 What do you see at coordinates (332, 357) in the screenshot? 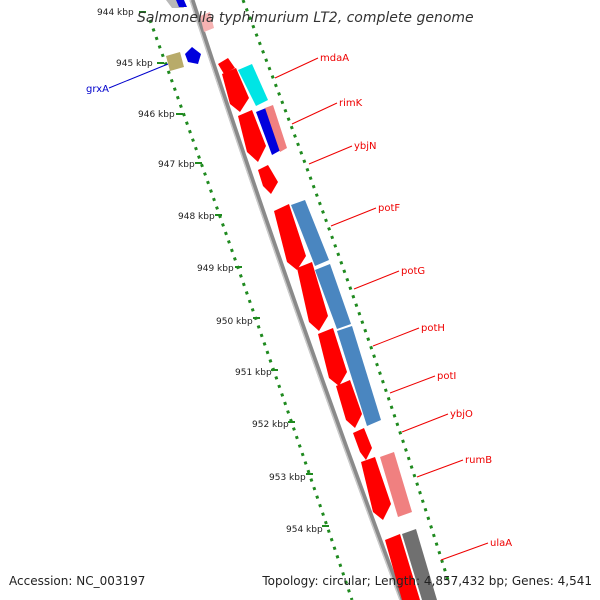
I see `gene-potH-arrow` at bounding box center [332, 357].